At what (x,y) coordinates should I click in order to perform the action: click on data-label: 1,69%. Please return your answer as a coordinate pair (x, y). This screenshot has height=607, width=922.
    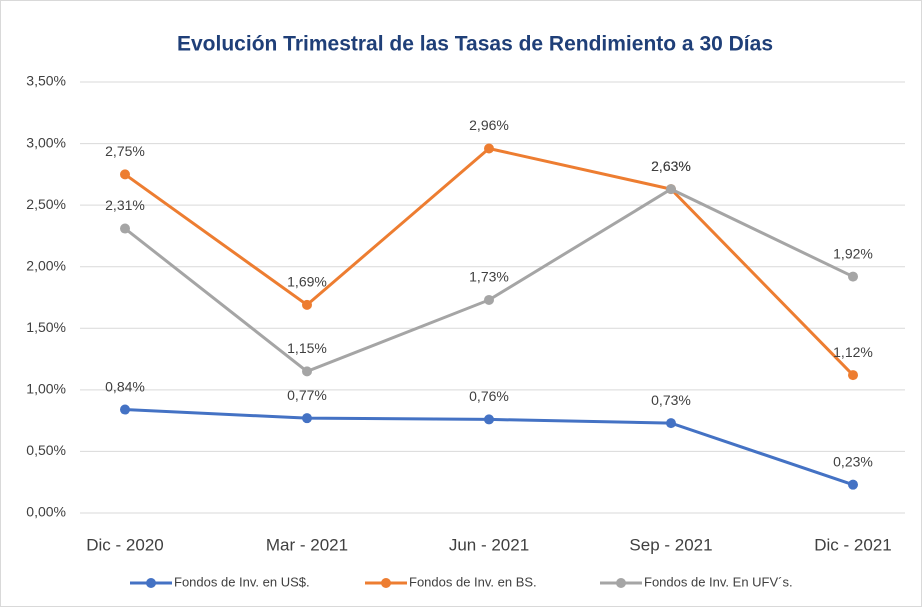
    Looking at the image, I should click on (307, 282).